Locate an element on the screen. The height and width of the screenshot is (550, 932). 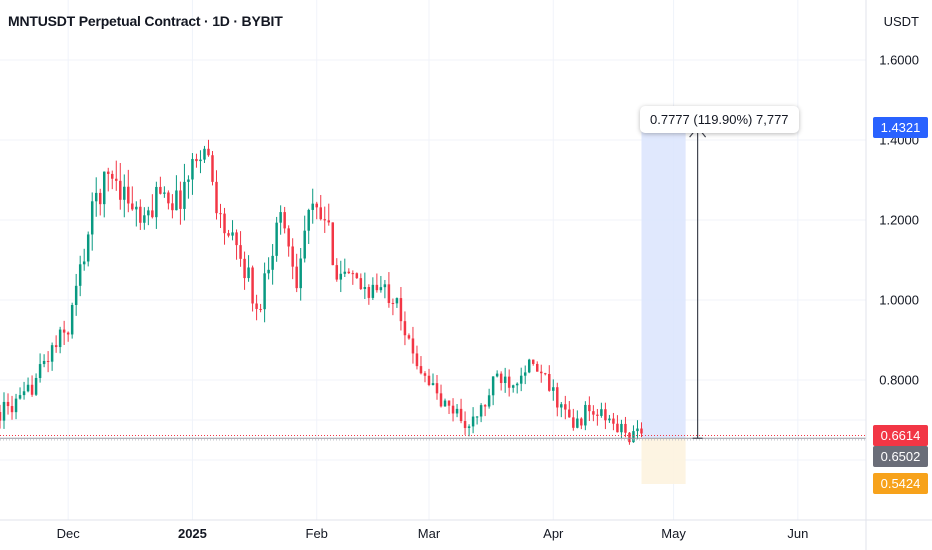
measure-range-below is located at coordinates (663, 461).